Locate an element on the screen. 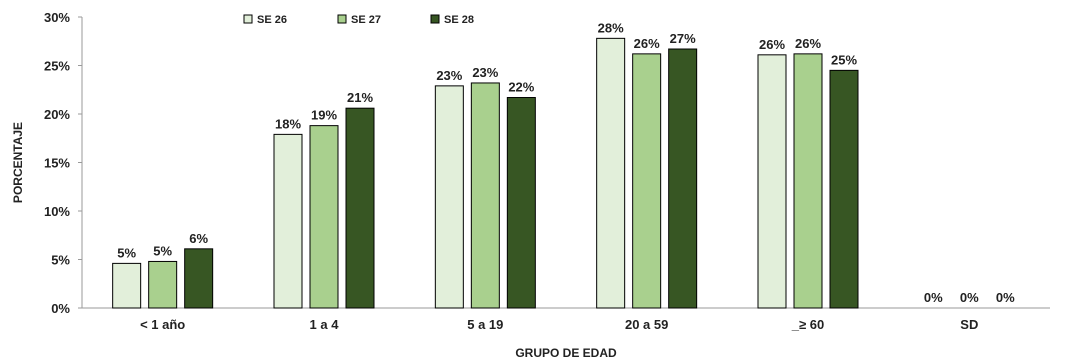 The height and width of the screenshot is (360, 1070). x-tick-label: SD is located at coordinates (969, 324).